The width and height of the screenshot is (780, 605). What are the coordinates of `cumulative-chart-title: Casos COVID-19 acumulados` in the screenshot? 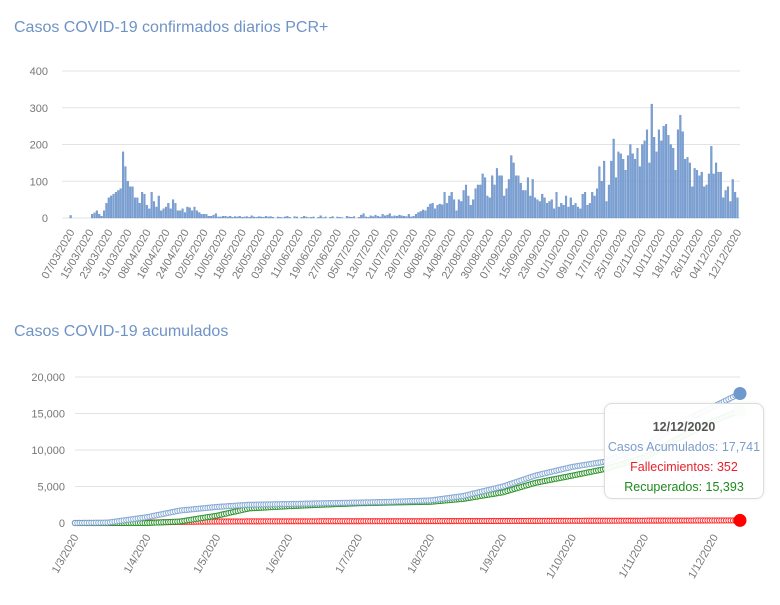 It's located at (121, 331).